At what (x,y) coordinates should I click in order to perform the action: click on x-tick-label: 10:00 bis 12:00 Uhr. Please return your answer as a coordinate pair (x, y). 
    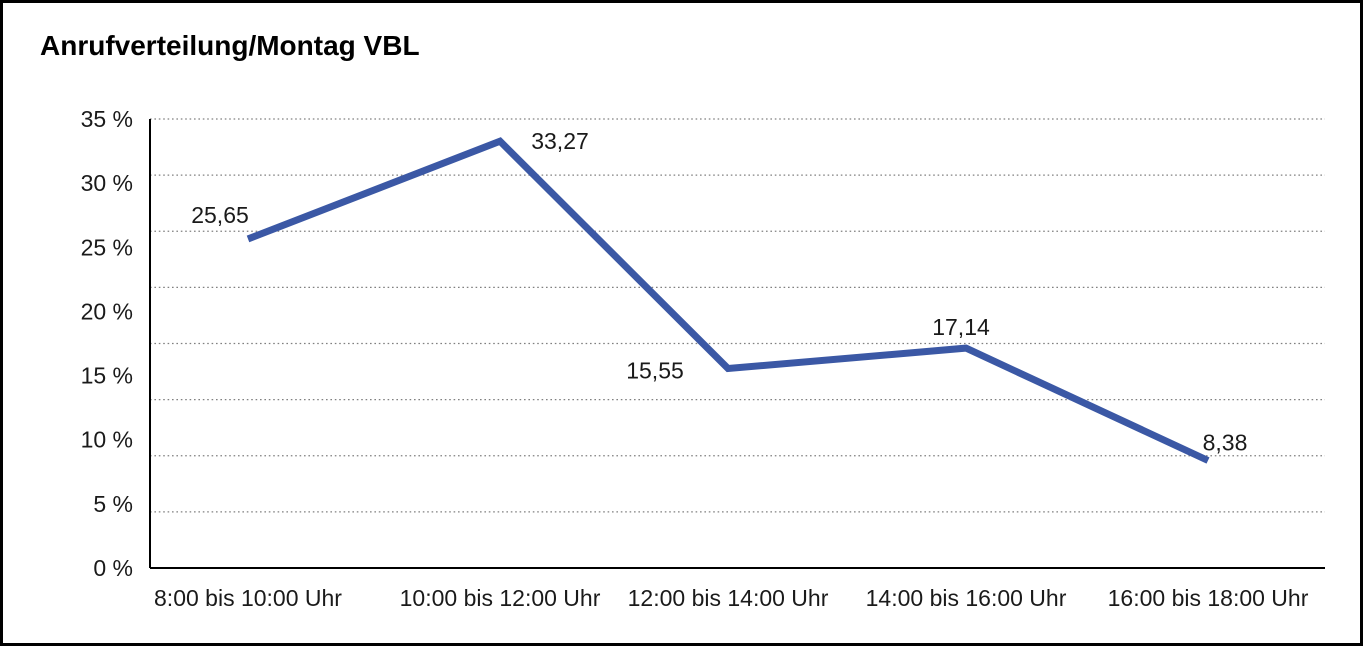
    Looking at the image, I should click on (500, 598).